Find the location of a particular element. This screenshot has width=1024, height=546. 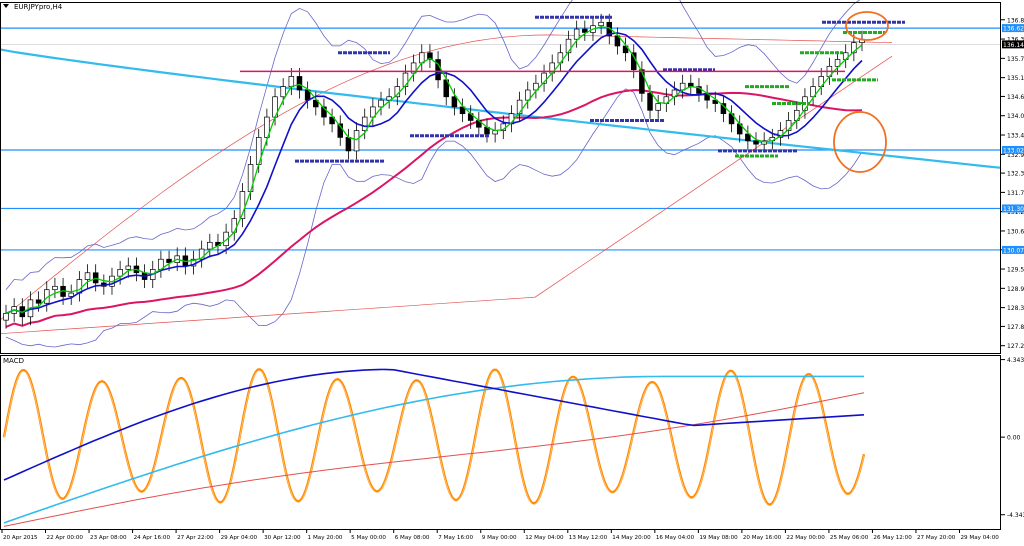

price-tick-label: 127.245 is located at coordinates (1015, 346).